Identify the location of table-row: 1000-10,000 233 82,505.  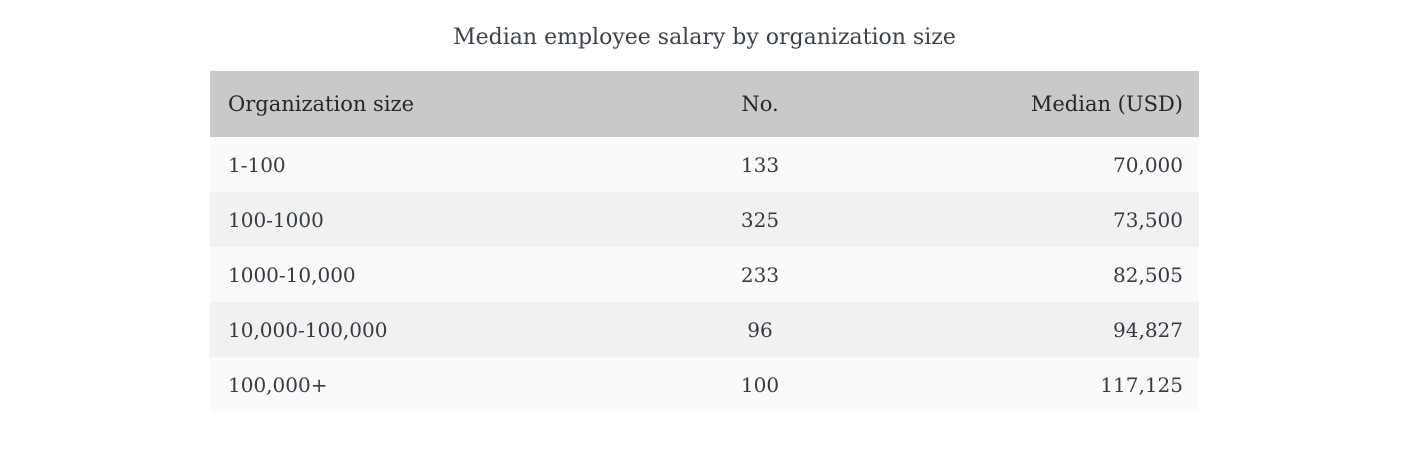
(704, 274).